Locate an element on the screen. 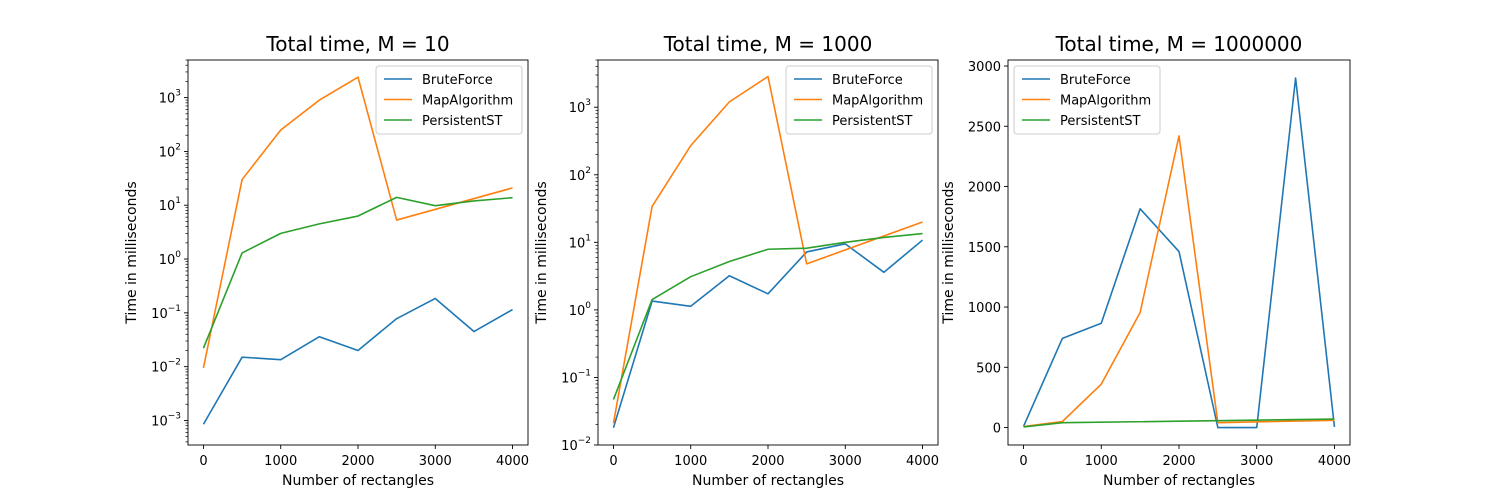 The height and width of the screenshot is (500, 1500). y-tick-label: 1500 is located at coordinates (984, 248).